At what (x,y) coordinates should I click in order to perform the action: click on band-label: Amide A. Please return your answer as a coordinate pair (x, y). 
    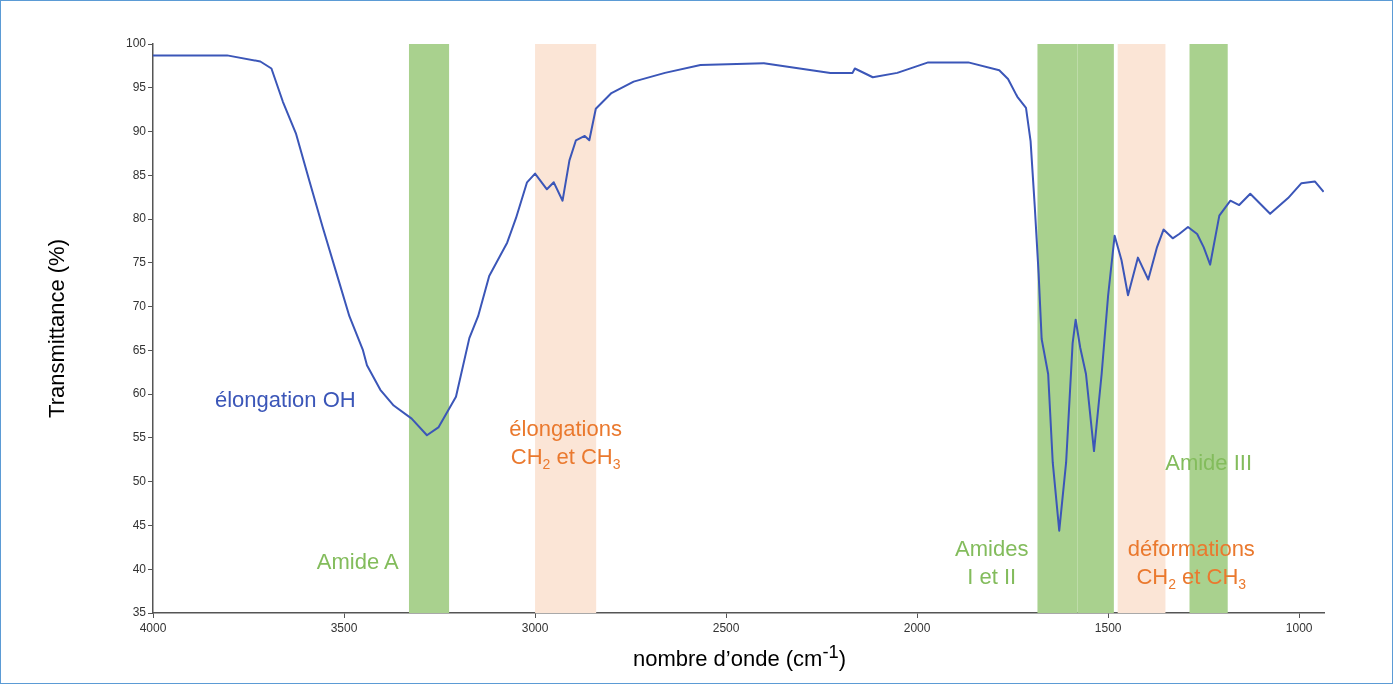
    Looking at the image, I should click on (358, 561).